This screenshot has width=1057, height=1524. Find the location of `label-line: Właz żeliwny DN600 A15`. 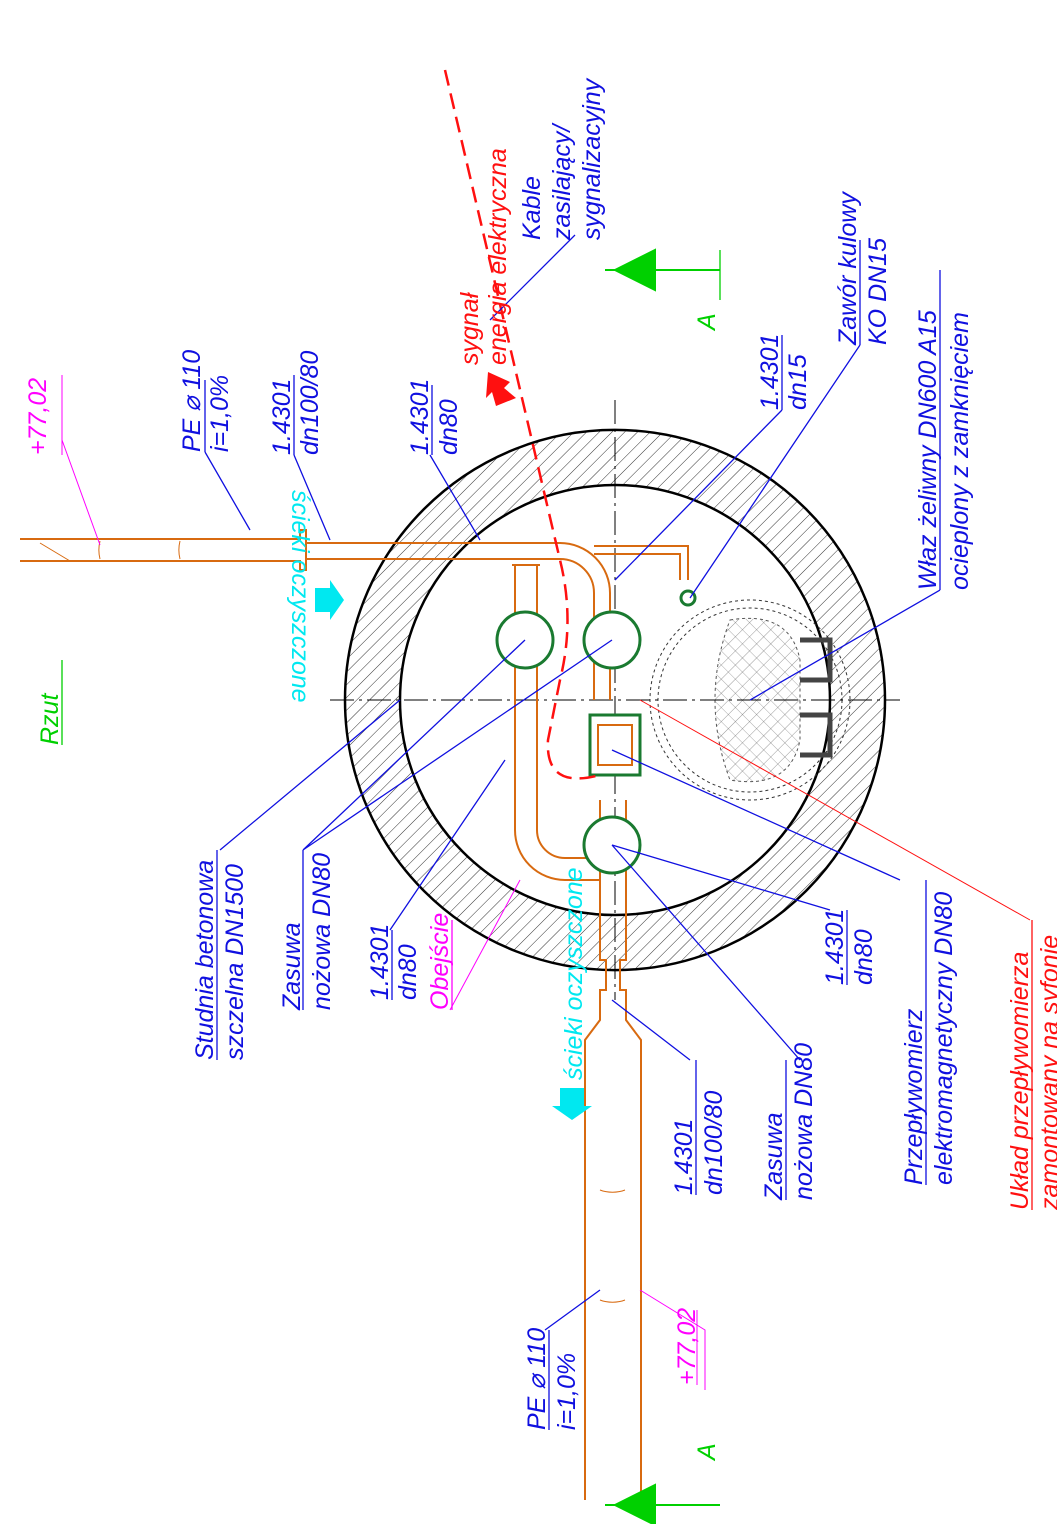

label-line: Właz żeliwny DN600 A15 is located at coordinates (928, 450).